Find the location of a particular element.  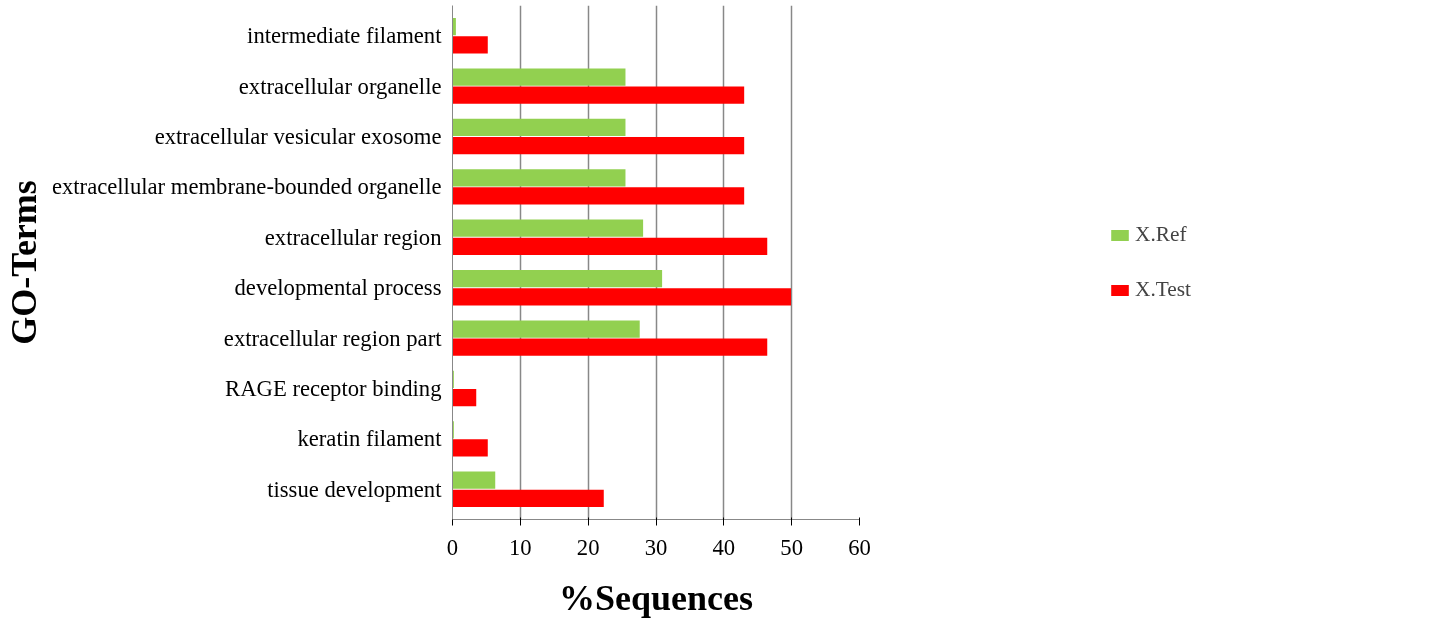

x-tick-label: 60 is located at coordinates (859, 547).